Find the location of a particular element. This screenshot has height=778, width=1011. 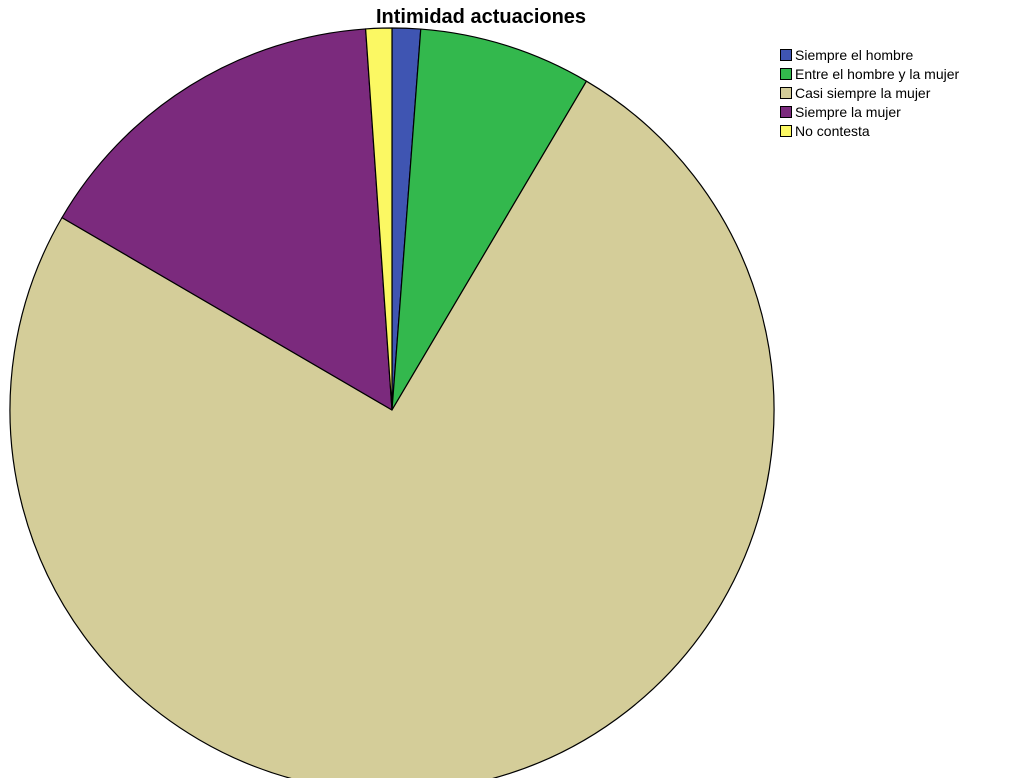

legend-item: Casi siempre la mujer is located at coordinates (869, 92).